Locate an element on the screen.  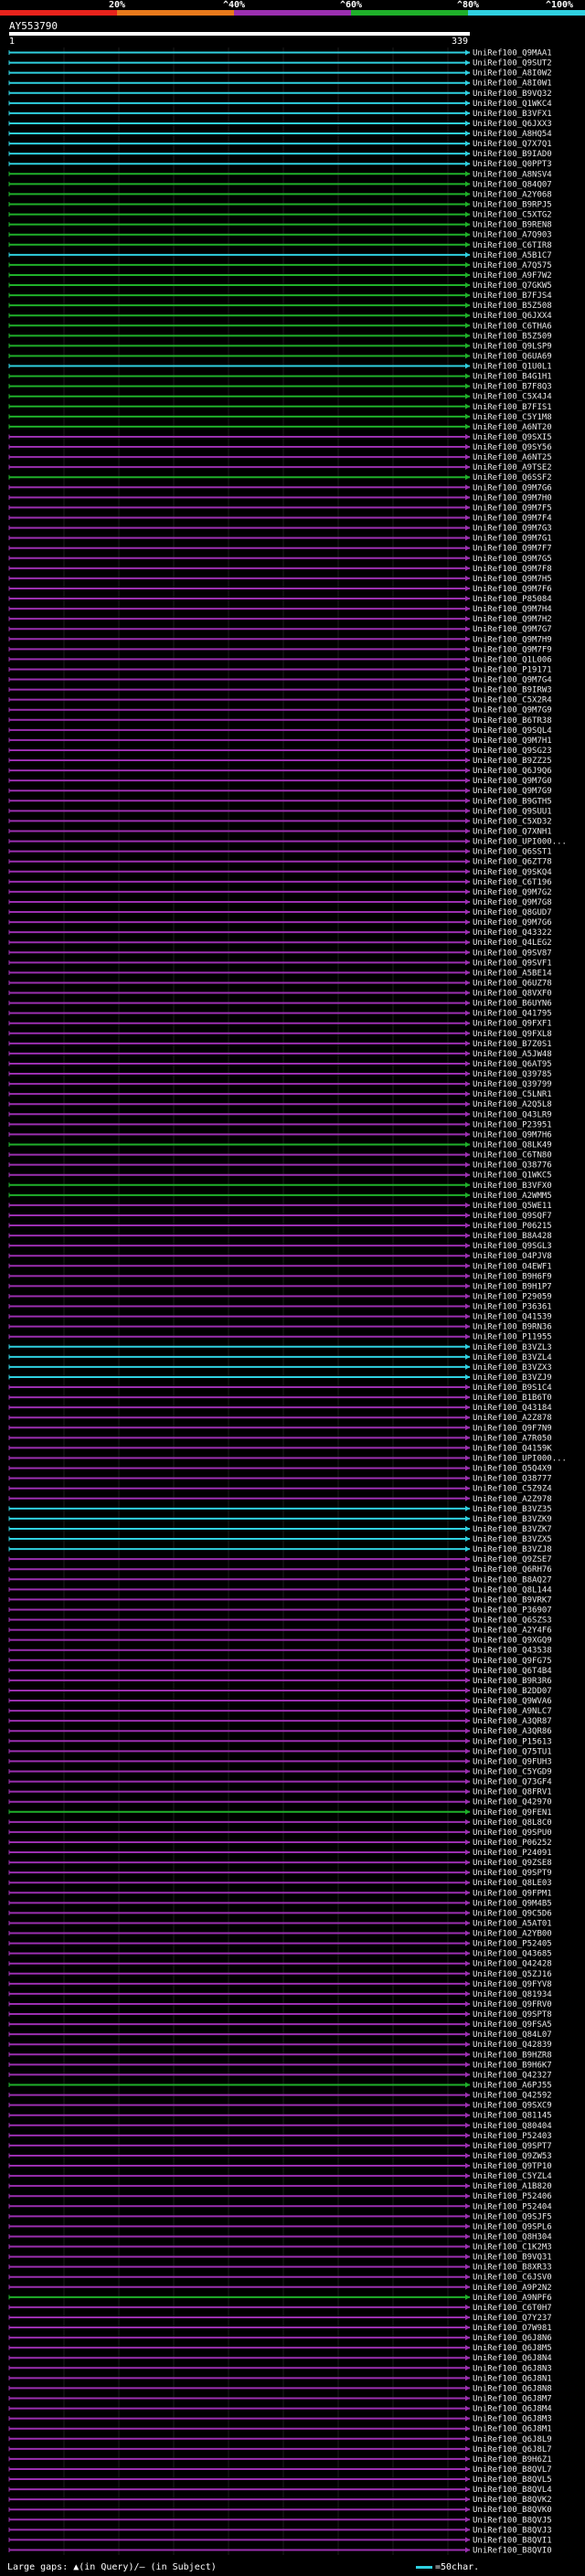
hit-label-134: UniRef100_Q43184 is located at coordinates (512, 1408).